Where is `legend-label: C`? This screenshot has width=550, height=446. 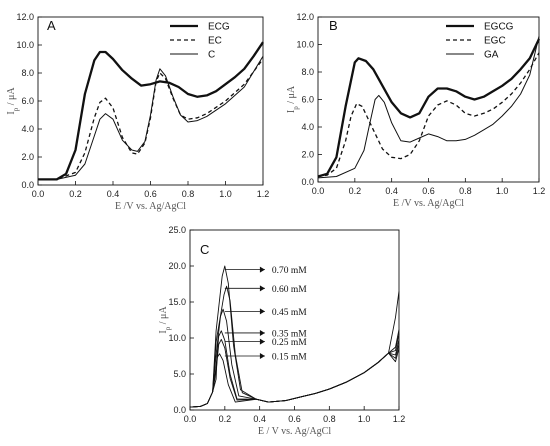
legend-label: C is located at coordinates (211, 55).